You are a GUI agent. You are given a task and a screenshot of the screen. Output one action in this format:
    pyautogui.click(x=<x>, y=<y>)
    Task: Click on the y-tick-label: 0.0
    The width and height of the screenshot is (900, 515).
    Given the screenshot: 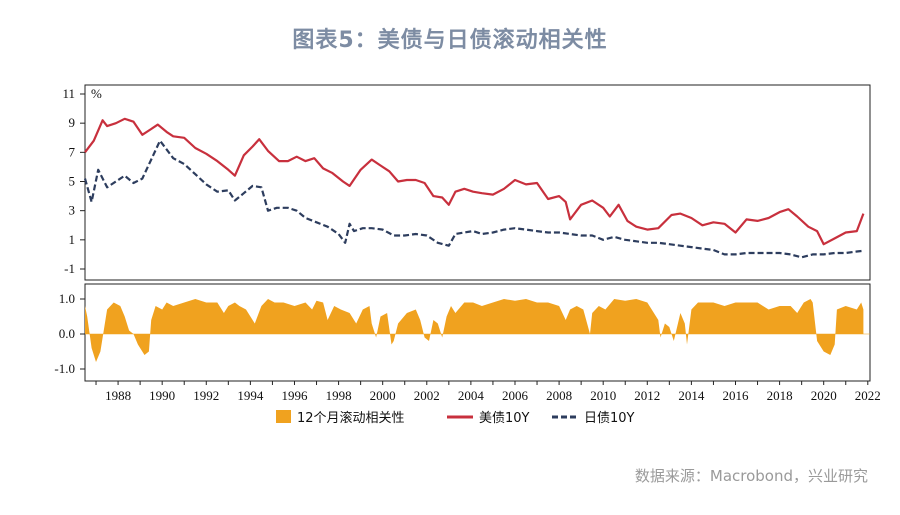 What is the action you would take?
    pyautogui.click(x=67, y=333)
    